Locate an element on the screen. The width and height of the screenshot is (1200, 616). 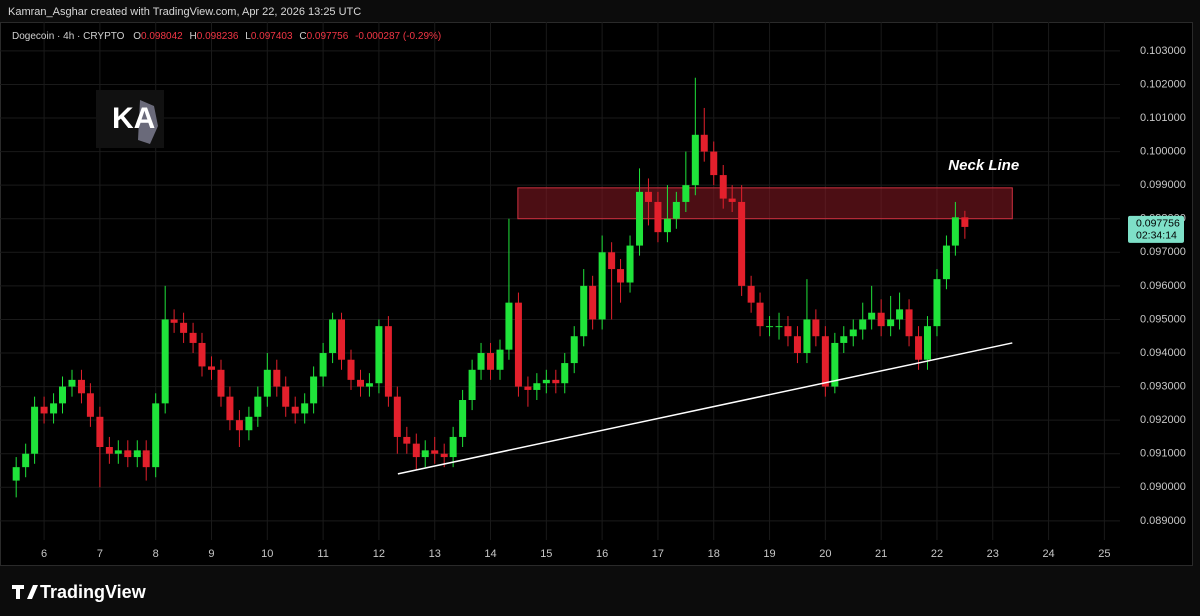
legend-field: C is located at coordinates (302, 36).